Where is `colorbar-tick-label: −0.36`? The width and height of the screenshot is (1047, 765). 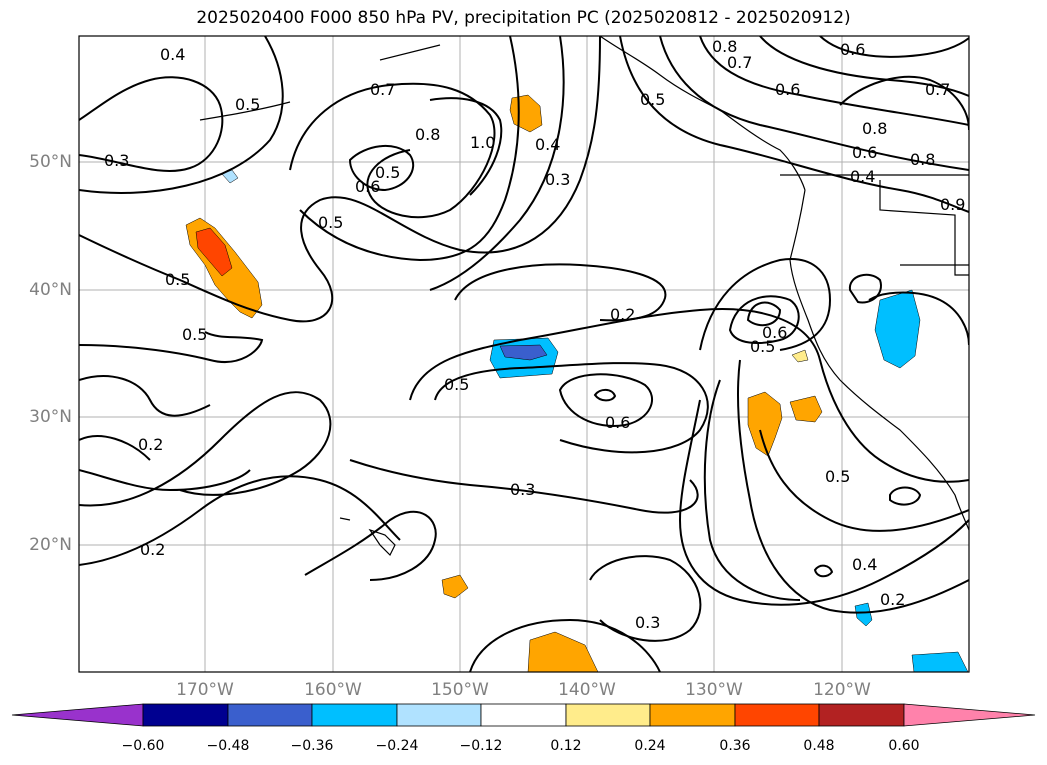
colorbar-tick-label: −0.36 is located at coordinates (312, 746).